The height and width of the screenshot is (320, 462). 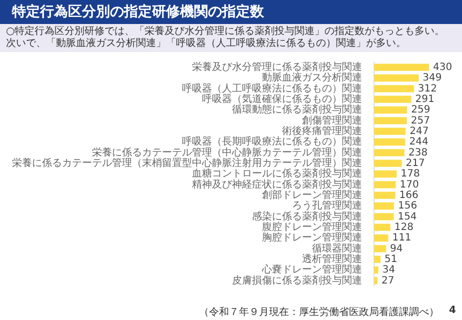 I want to click on text: 特定行為区分別の指定研修機関の指定数, so click(x=231, y=12).